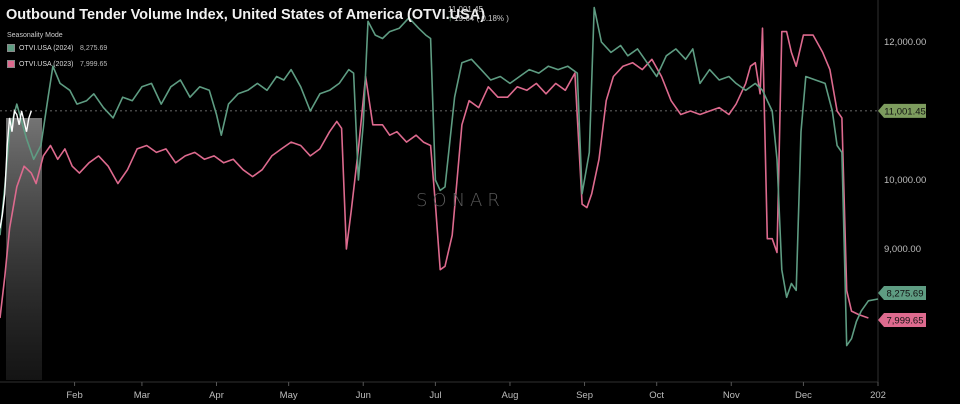 Image resolution: width=960 pixels, height=404 pixels. What do you see at coordinates (905, 42) in the screenshot?
I see `y-tick-label: 12,000.00` at bounding box center [905, 42].